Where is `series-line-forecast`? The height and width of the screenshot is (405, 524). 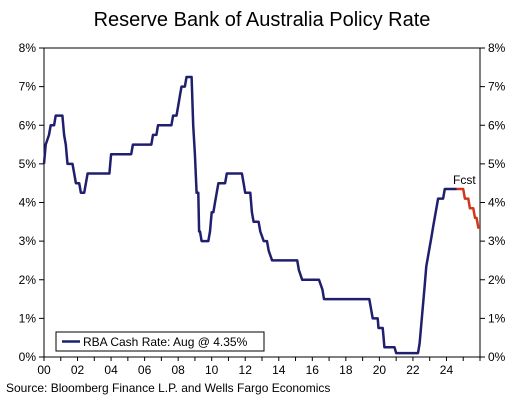 series-line-forecast is located at coordinates (468, 208).